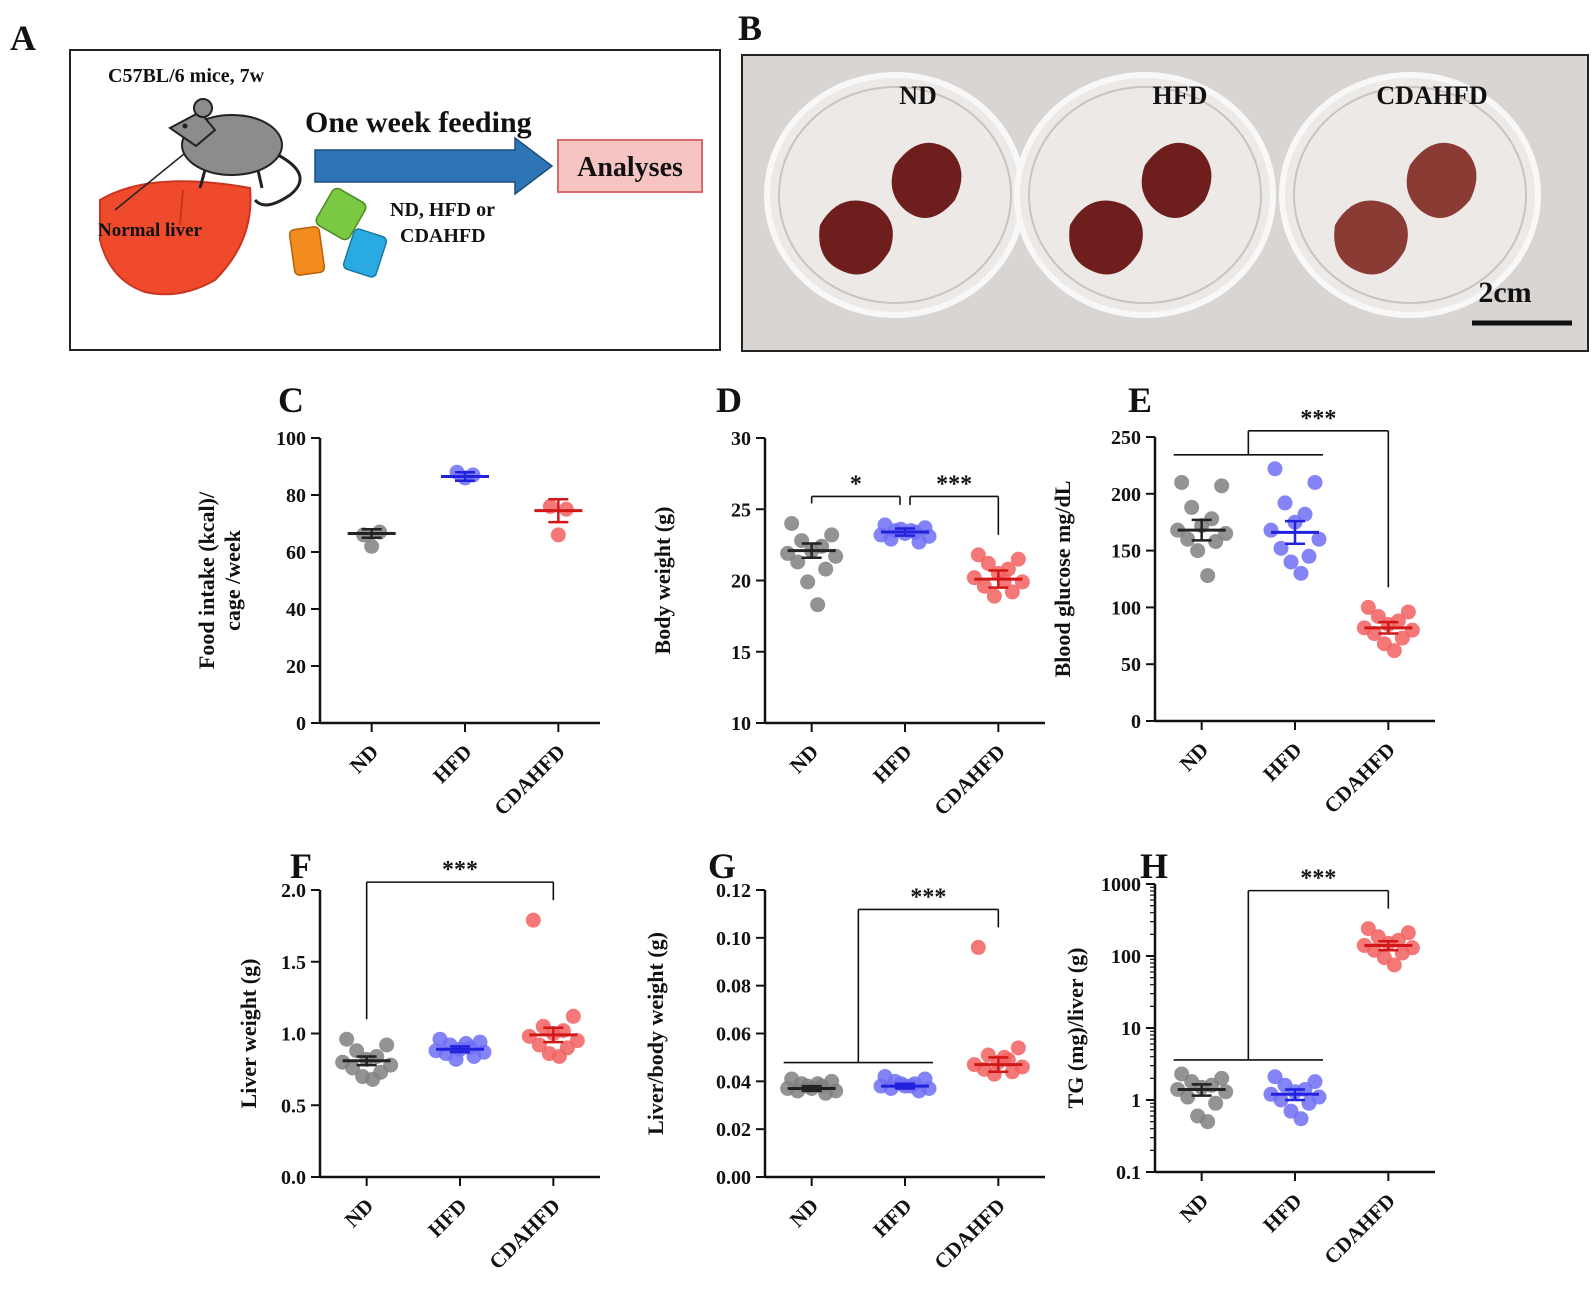  Describe the element at coordinates (1075, 1028) in the screenshot. I see `y-axis-label: TG (mg)/liver (g)` at that location.